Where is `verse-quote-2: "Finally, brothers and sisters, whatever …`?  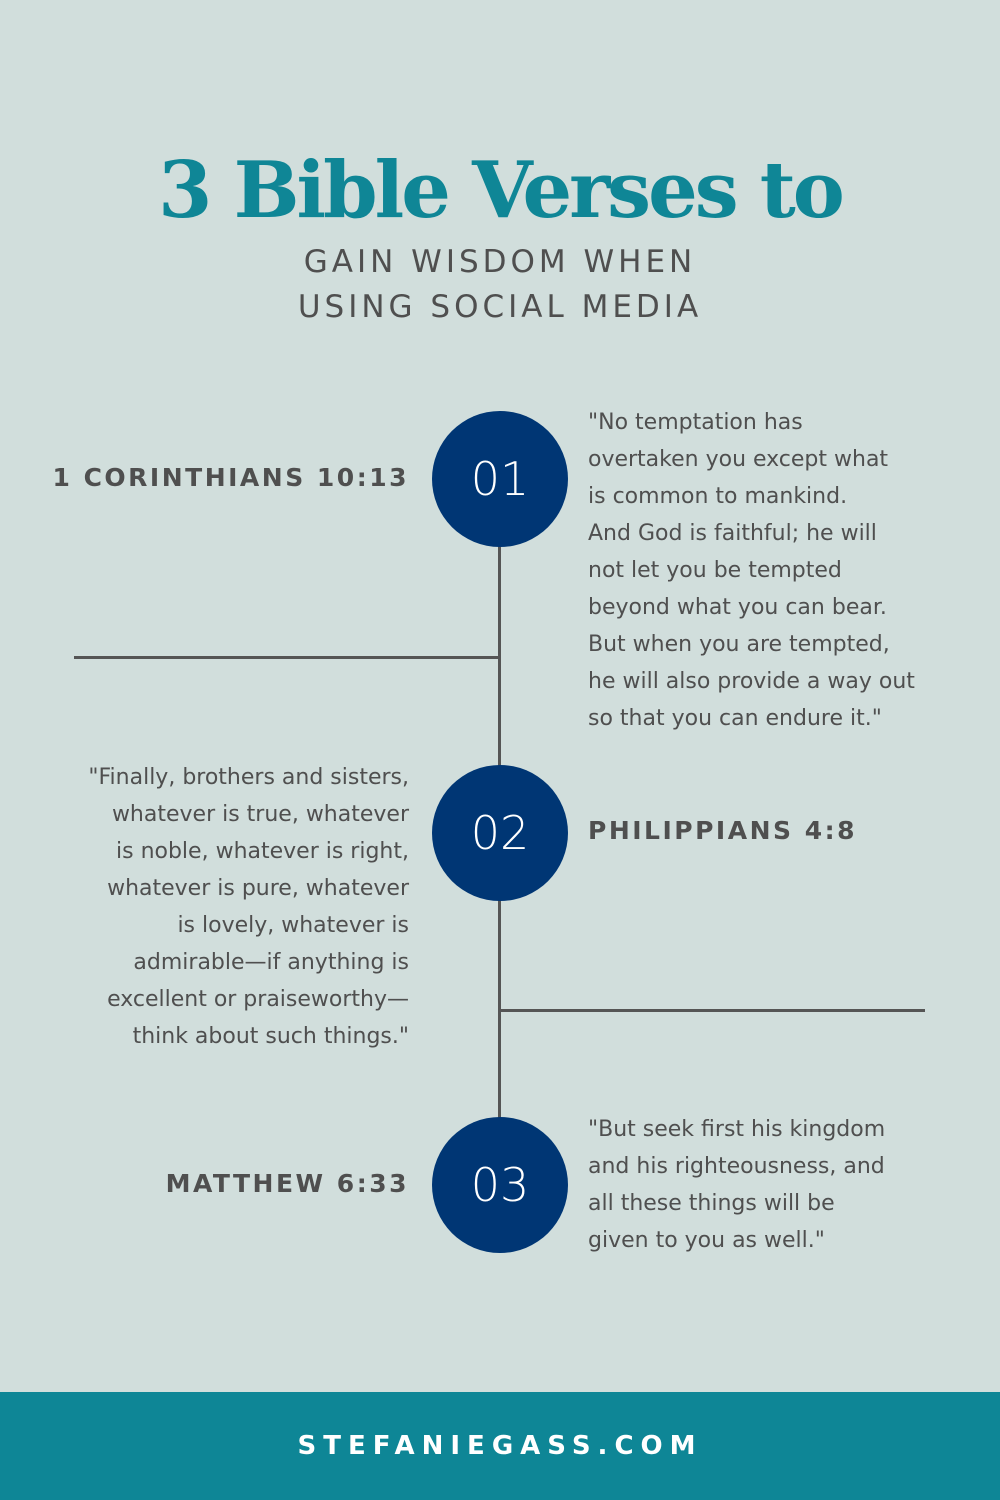
verse-quote-2: "Finally, brothers and sisters, whatever … is located at coordinates (248, 907).